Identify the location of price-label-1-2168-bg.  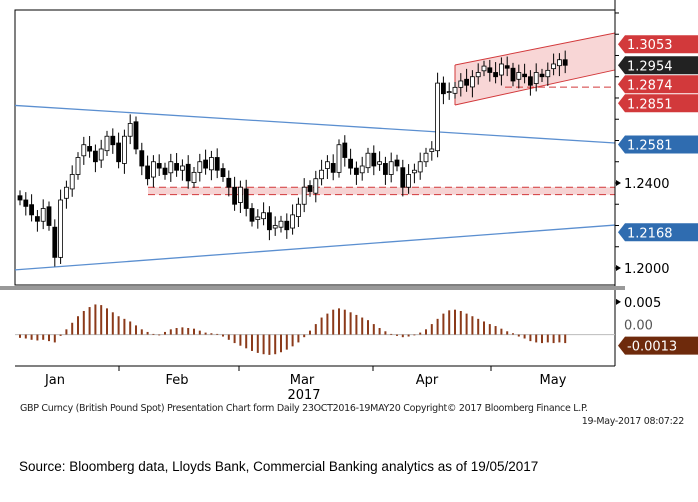
(658, 232).